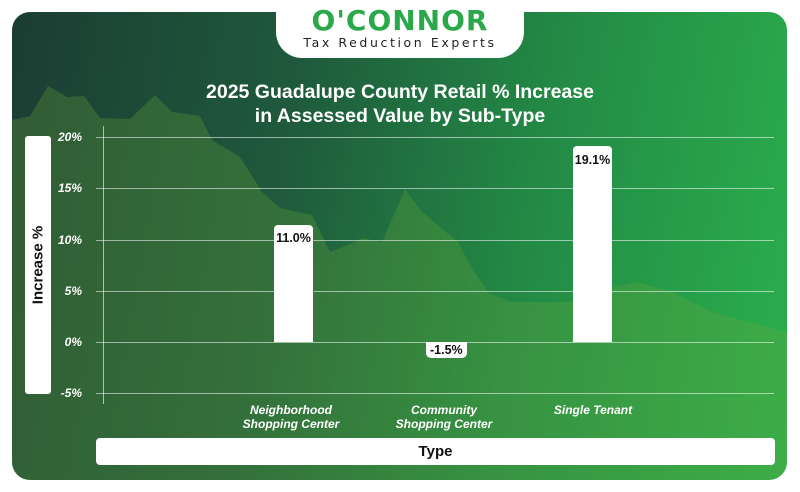  I want to click on x-category-line: Single Tenant, so click(593, 410).